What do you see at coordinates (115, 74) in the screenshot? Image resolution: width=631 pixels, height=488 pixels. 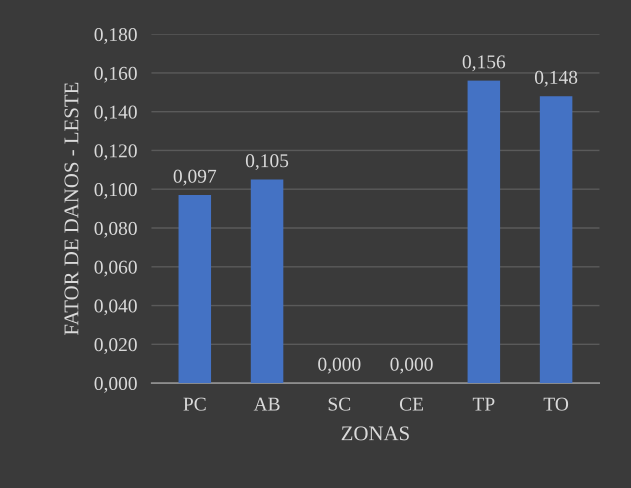 I see `y-tick-label: 0,160` at bounding box center [115, 74].